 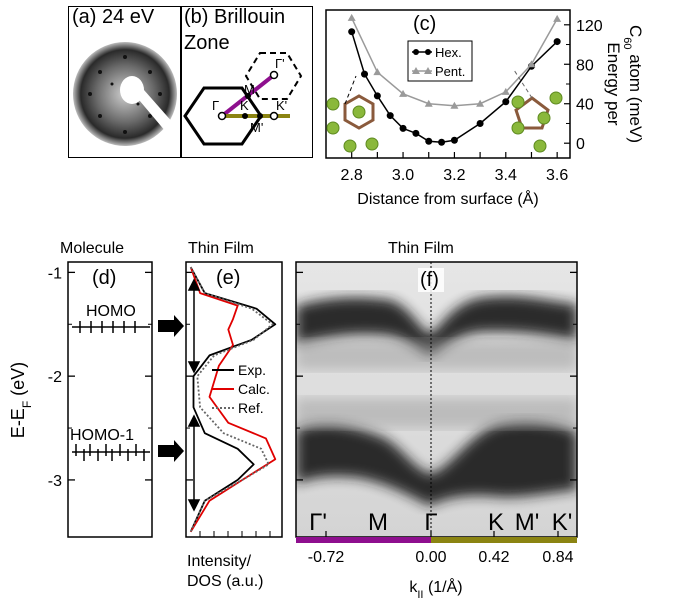 I want to click on k-tick-label: 0.84, so click(x=557, y=557).